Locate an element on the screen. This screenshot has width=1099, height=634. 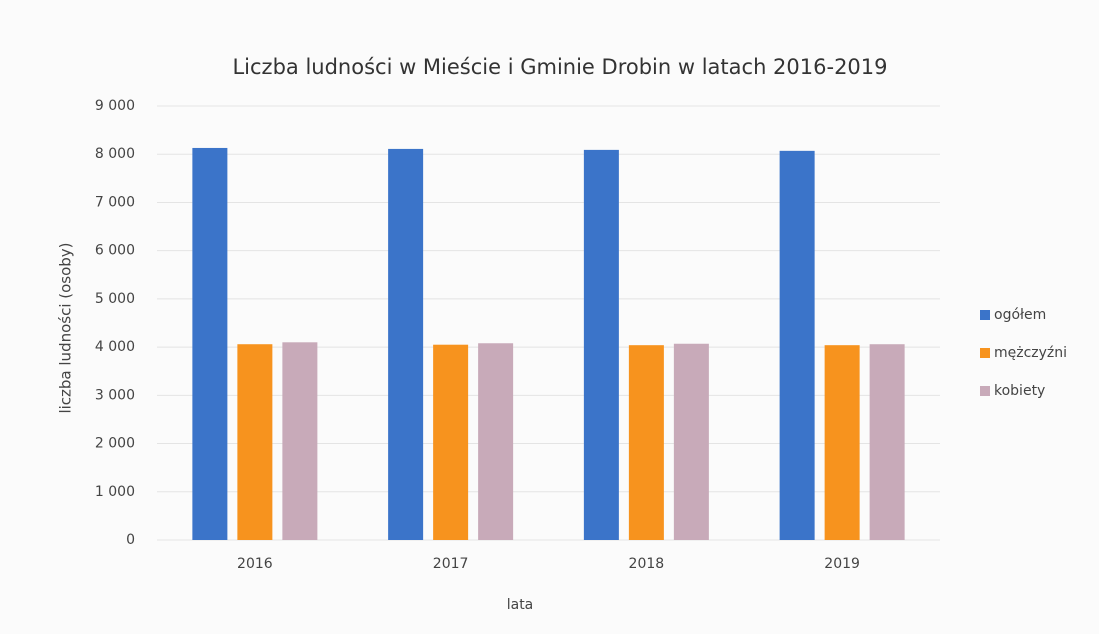
y-tick-label: 8 000 is located at coordinates (115, 154).